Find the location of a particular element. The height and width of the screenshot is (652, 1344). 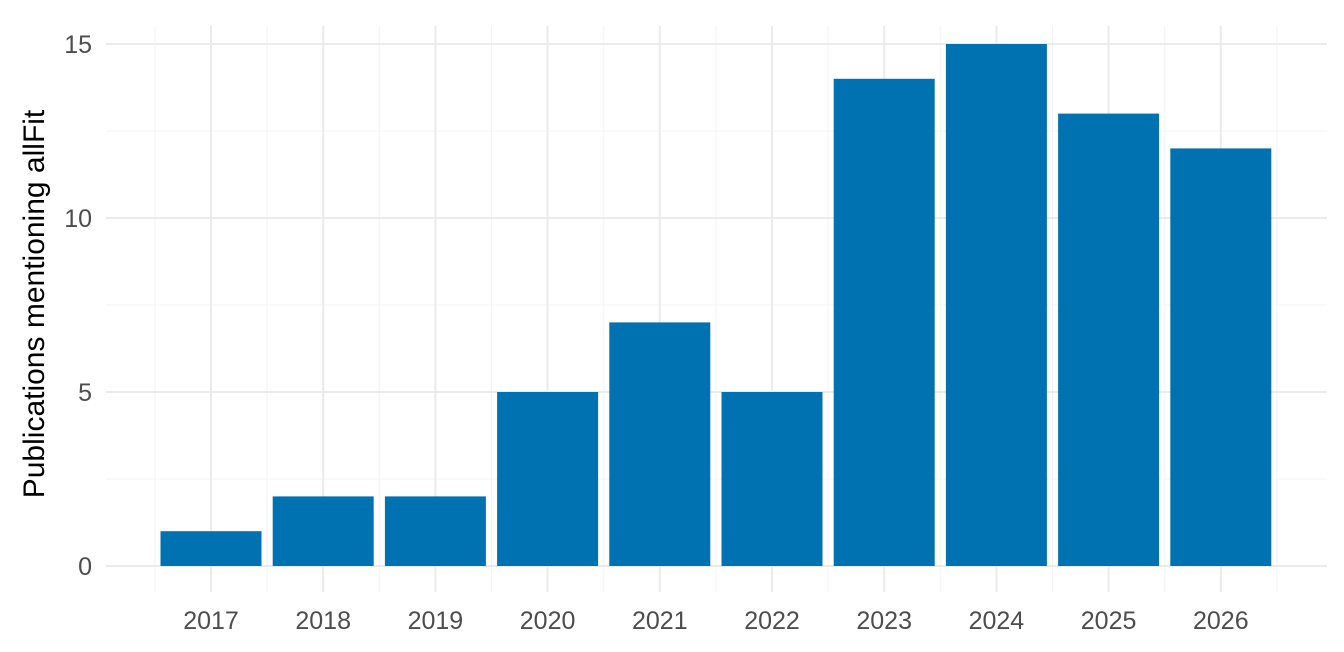

y-tick-label: 10 is located at coordinates (78, 219).